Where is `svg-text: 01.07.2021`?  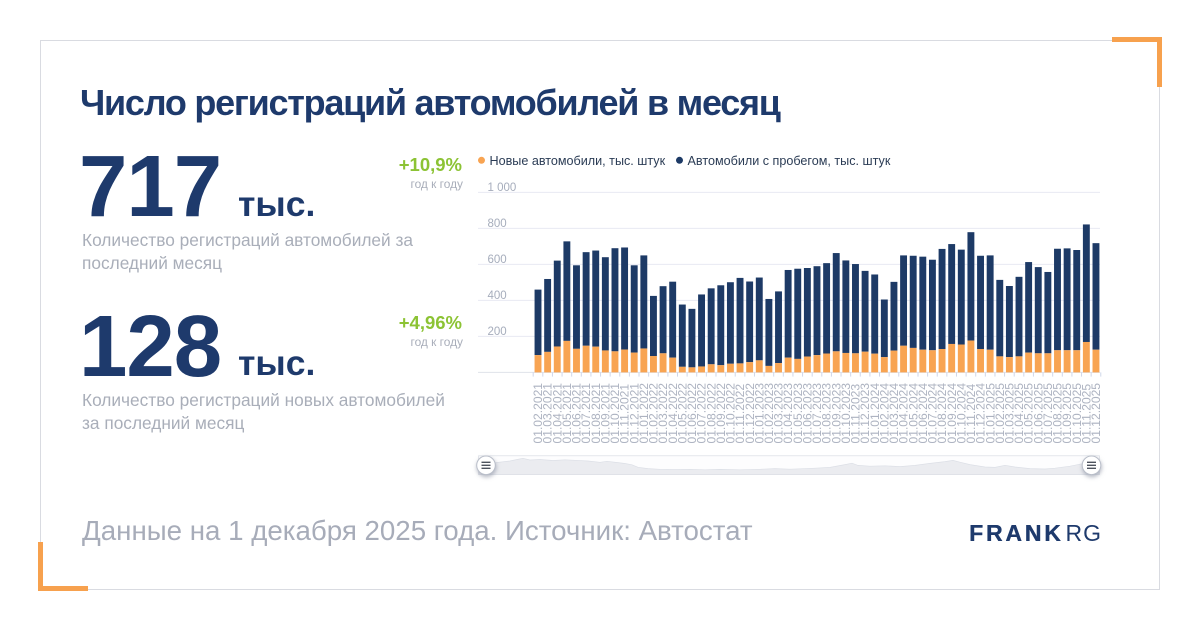 svg-text: 01.07.2021 is located at coordinates (586, 413).